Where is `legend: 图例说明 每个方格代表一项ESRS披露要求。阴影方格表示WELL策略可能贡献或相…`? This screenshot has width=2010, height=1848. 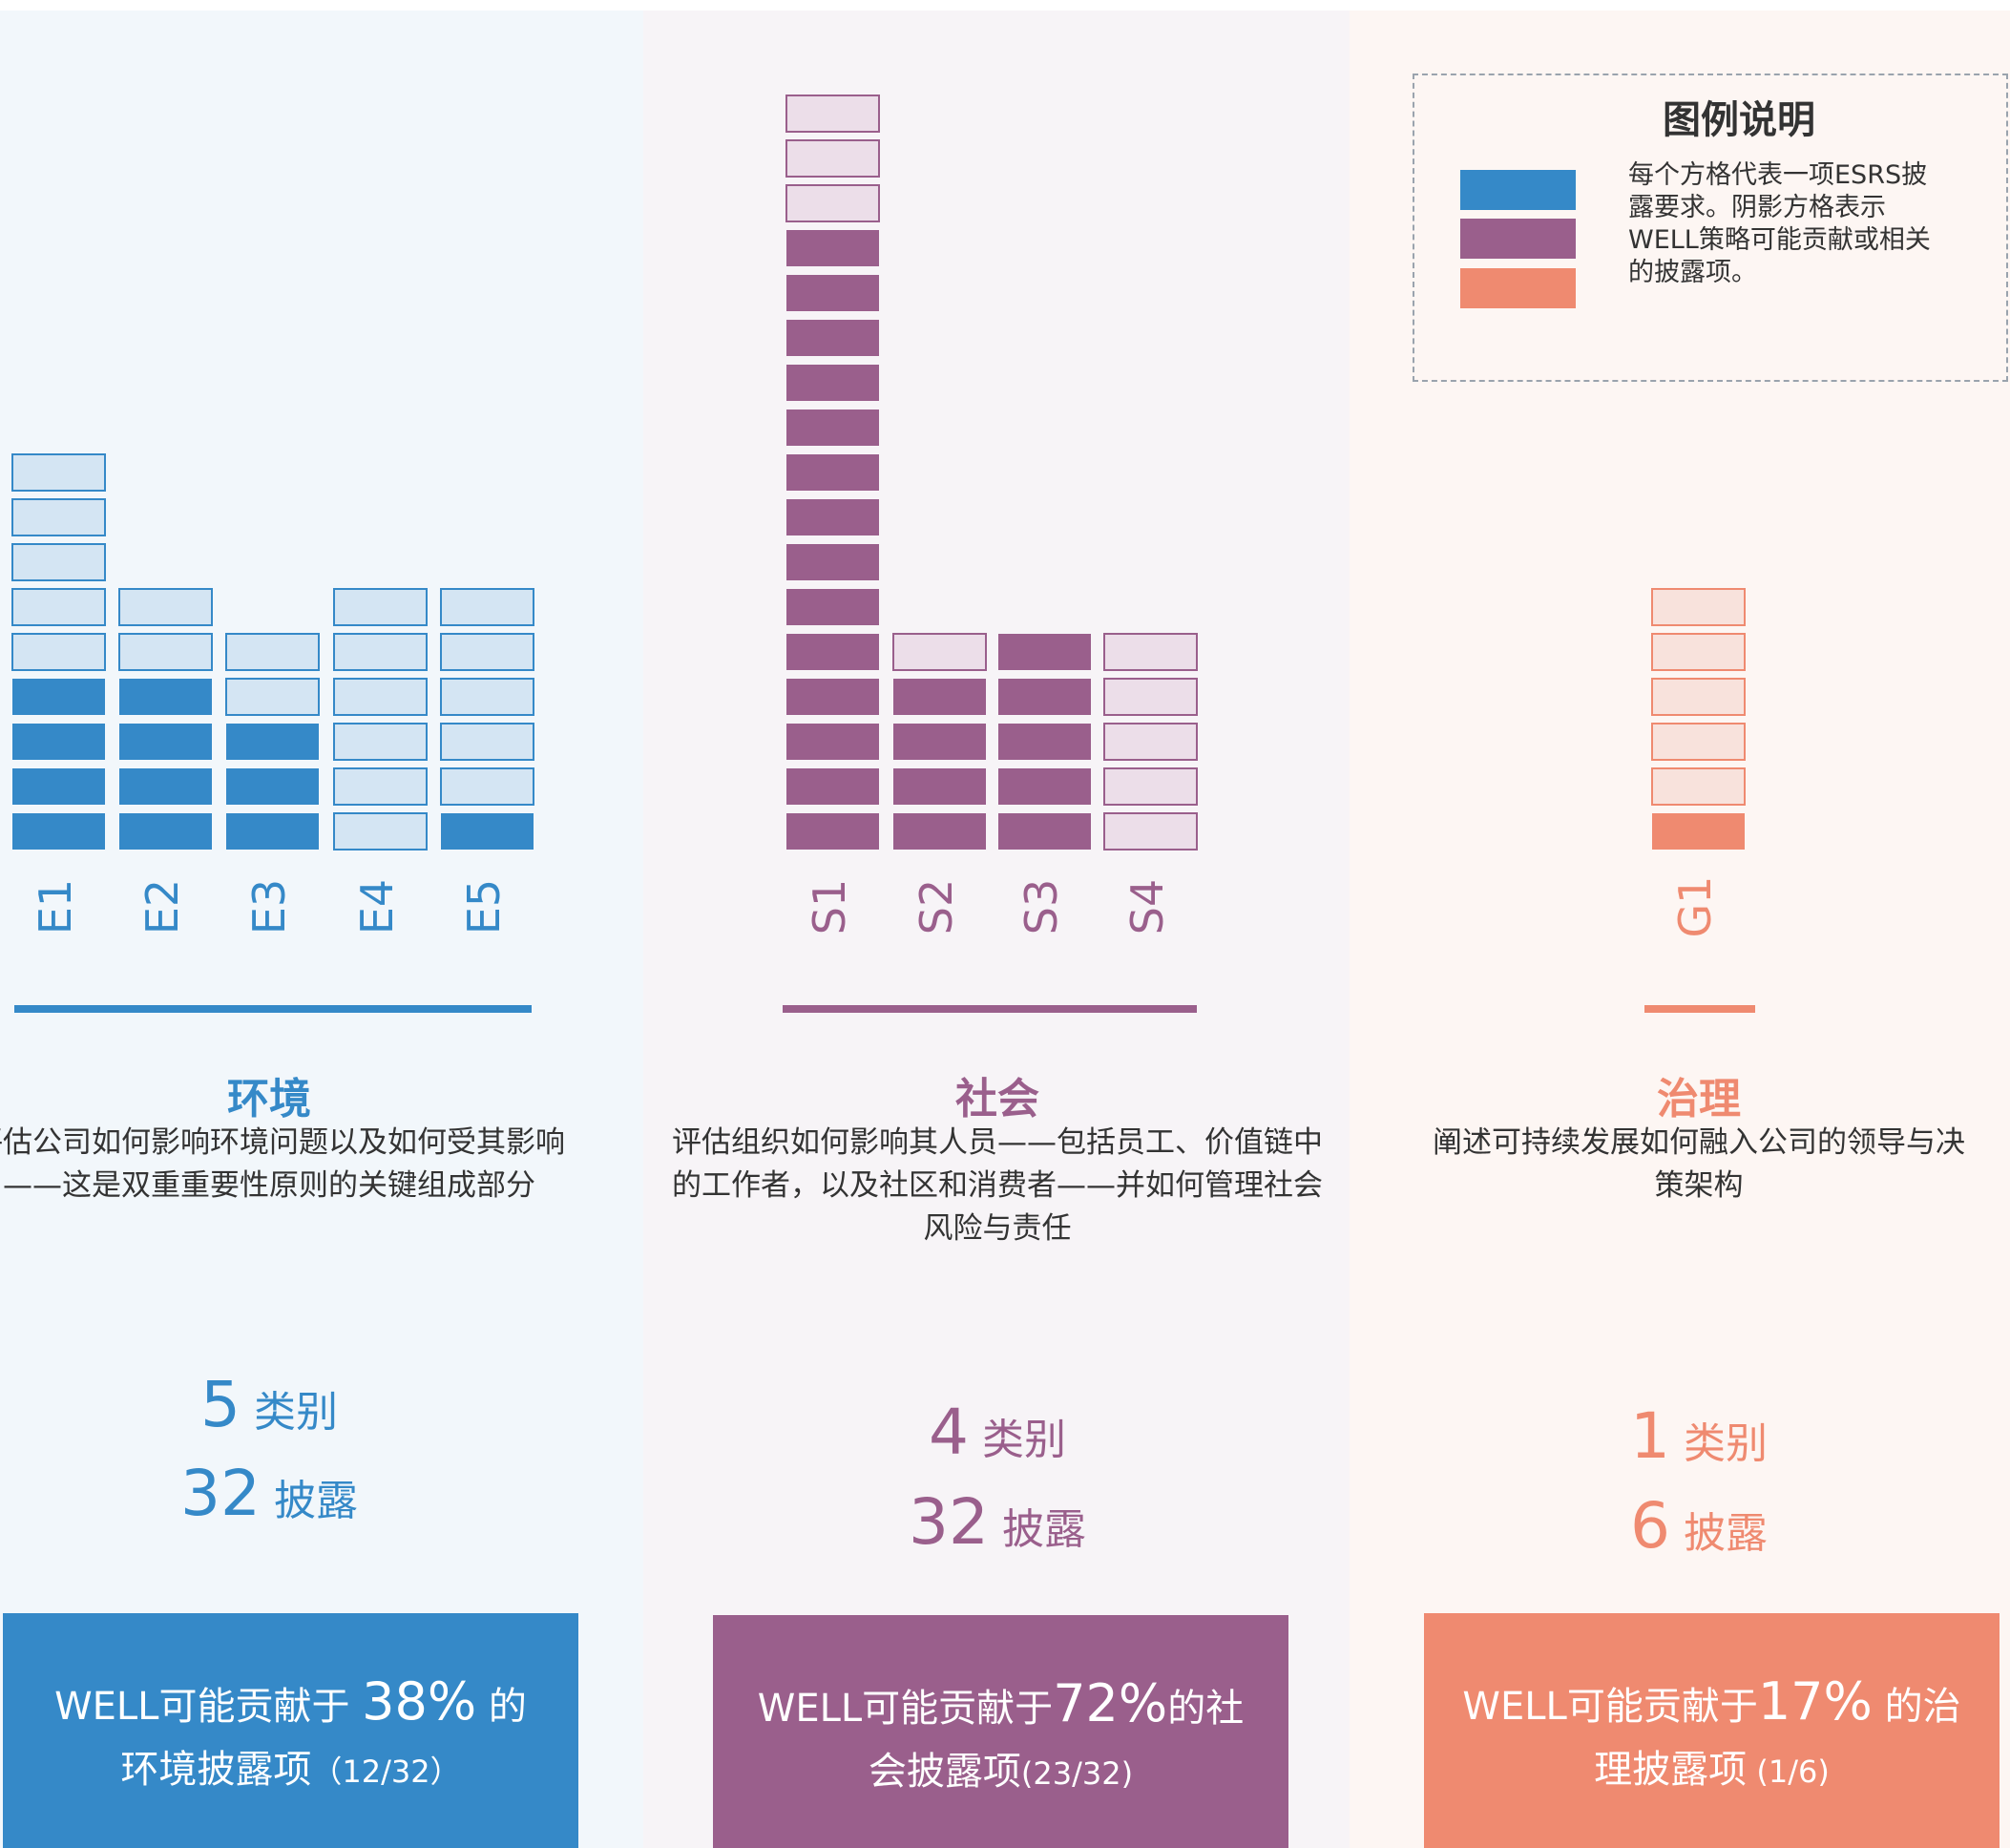
legend: 图例说明 每个方格代表一项ESRS披露要求。阴影方格表示WELL策略可能贡献或相… is located at coordinates (1710, 228).